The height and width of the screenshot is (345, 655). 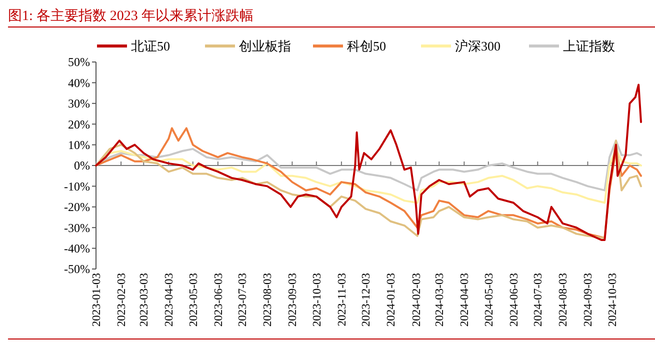 I want to click on legend-label: 上证指数, so click(x=589, y=46).